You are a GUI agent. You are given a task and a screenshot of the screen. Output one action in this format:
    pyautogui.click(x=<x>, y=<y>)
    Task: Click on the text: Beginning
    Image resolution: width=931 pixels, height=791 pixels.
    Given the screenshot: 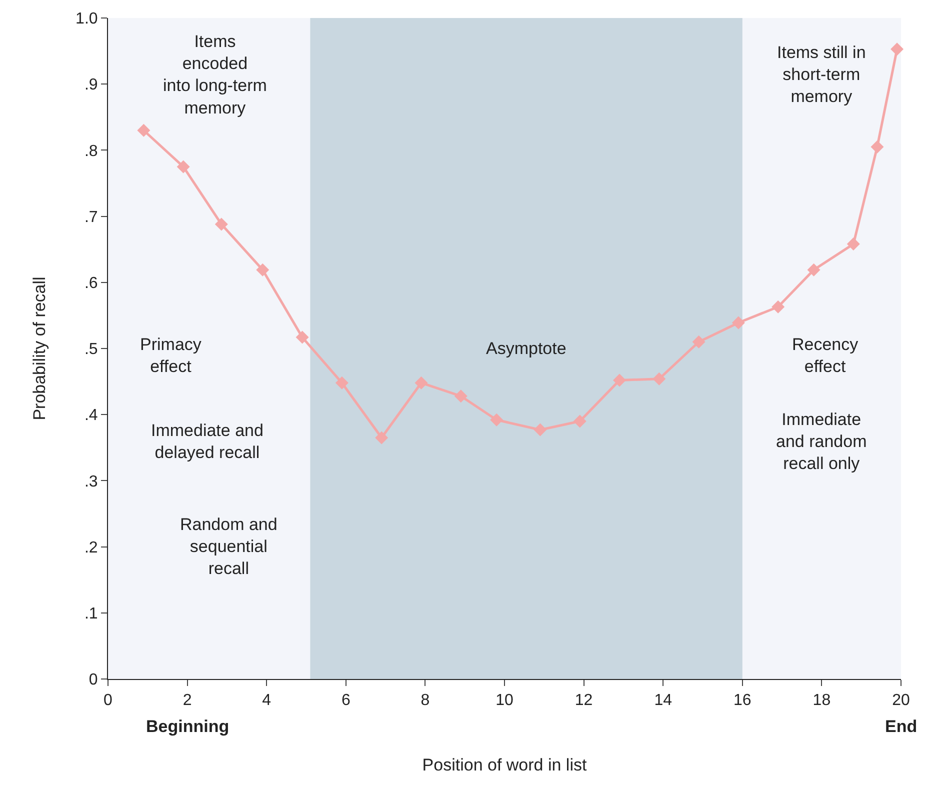 What is the action you would take?
    pyautogui.click(x=188, y=726)
    